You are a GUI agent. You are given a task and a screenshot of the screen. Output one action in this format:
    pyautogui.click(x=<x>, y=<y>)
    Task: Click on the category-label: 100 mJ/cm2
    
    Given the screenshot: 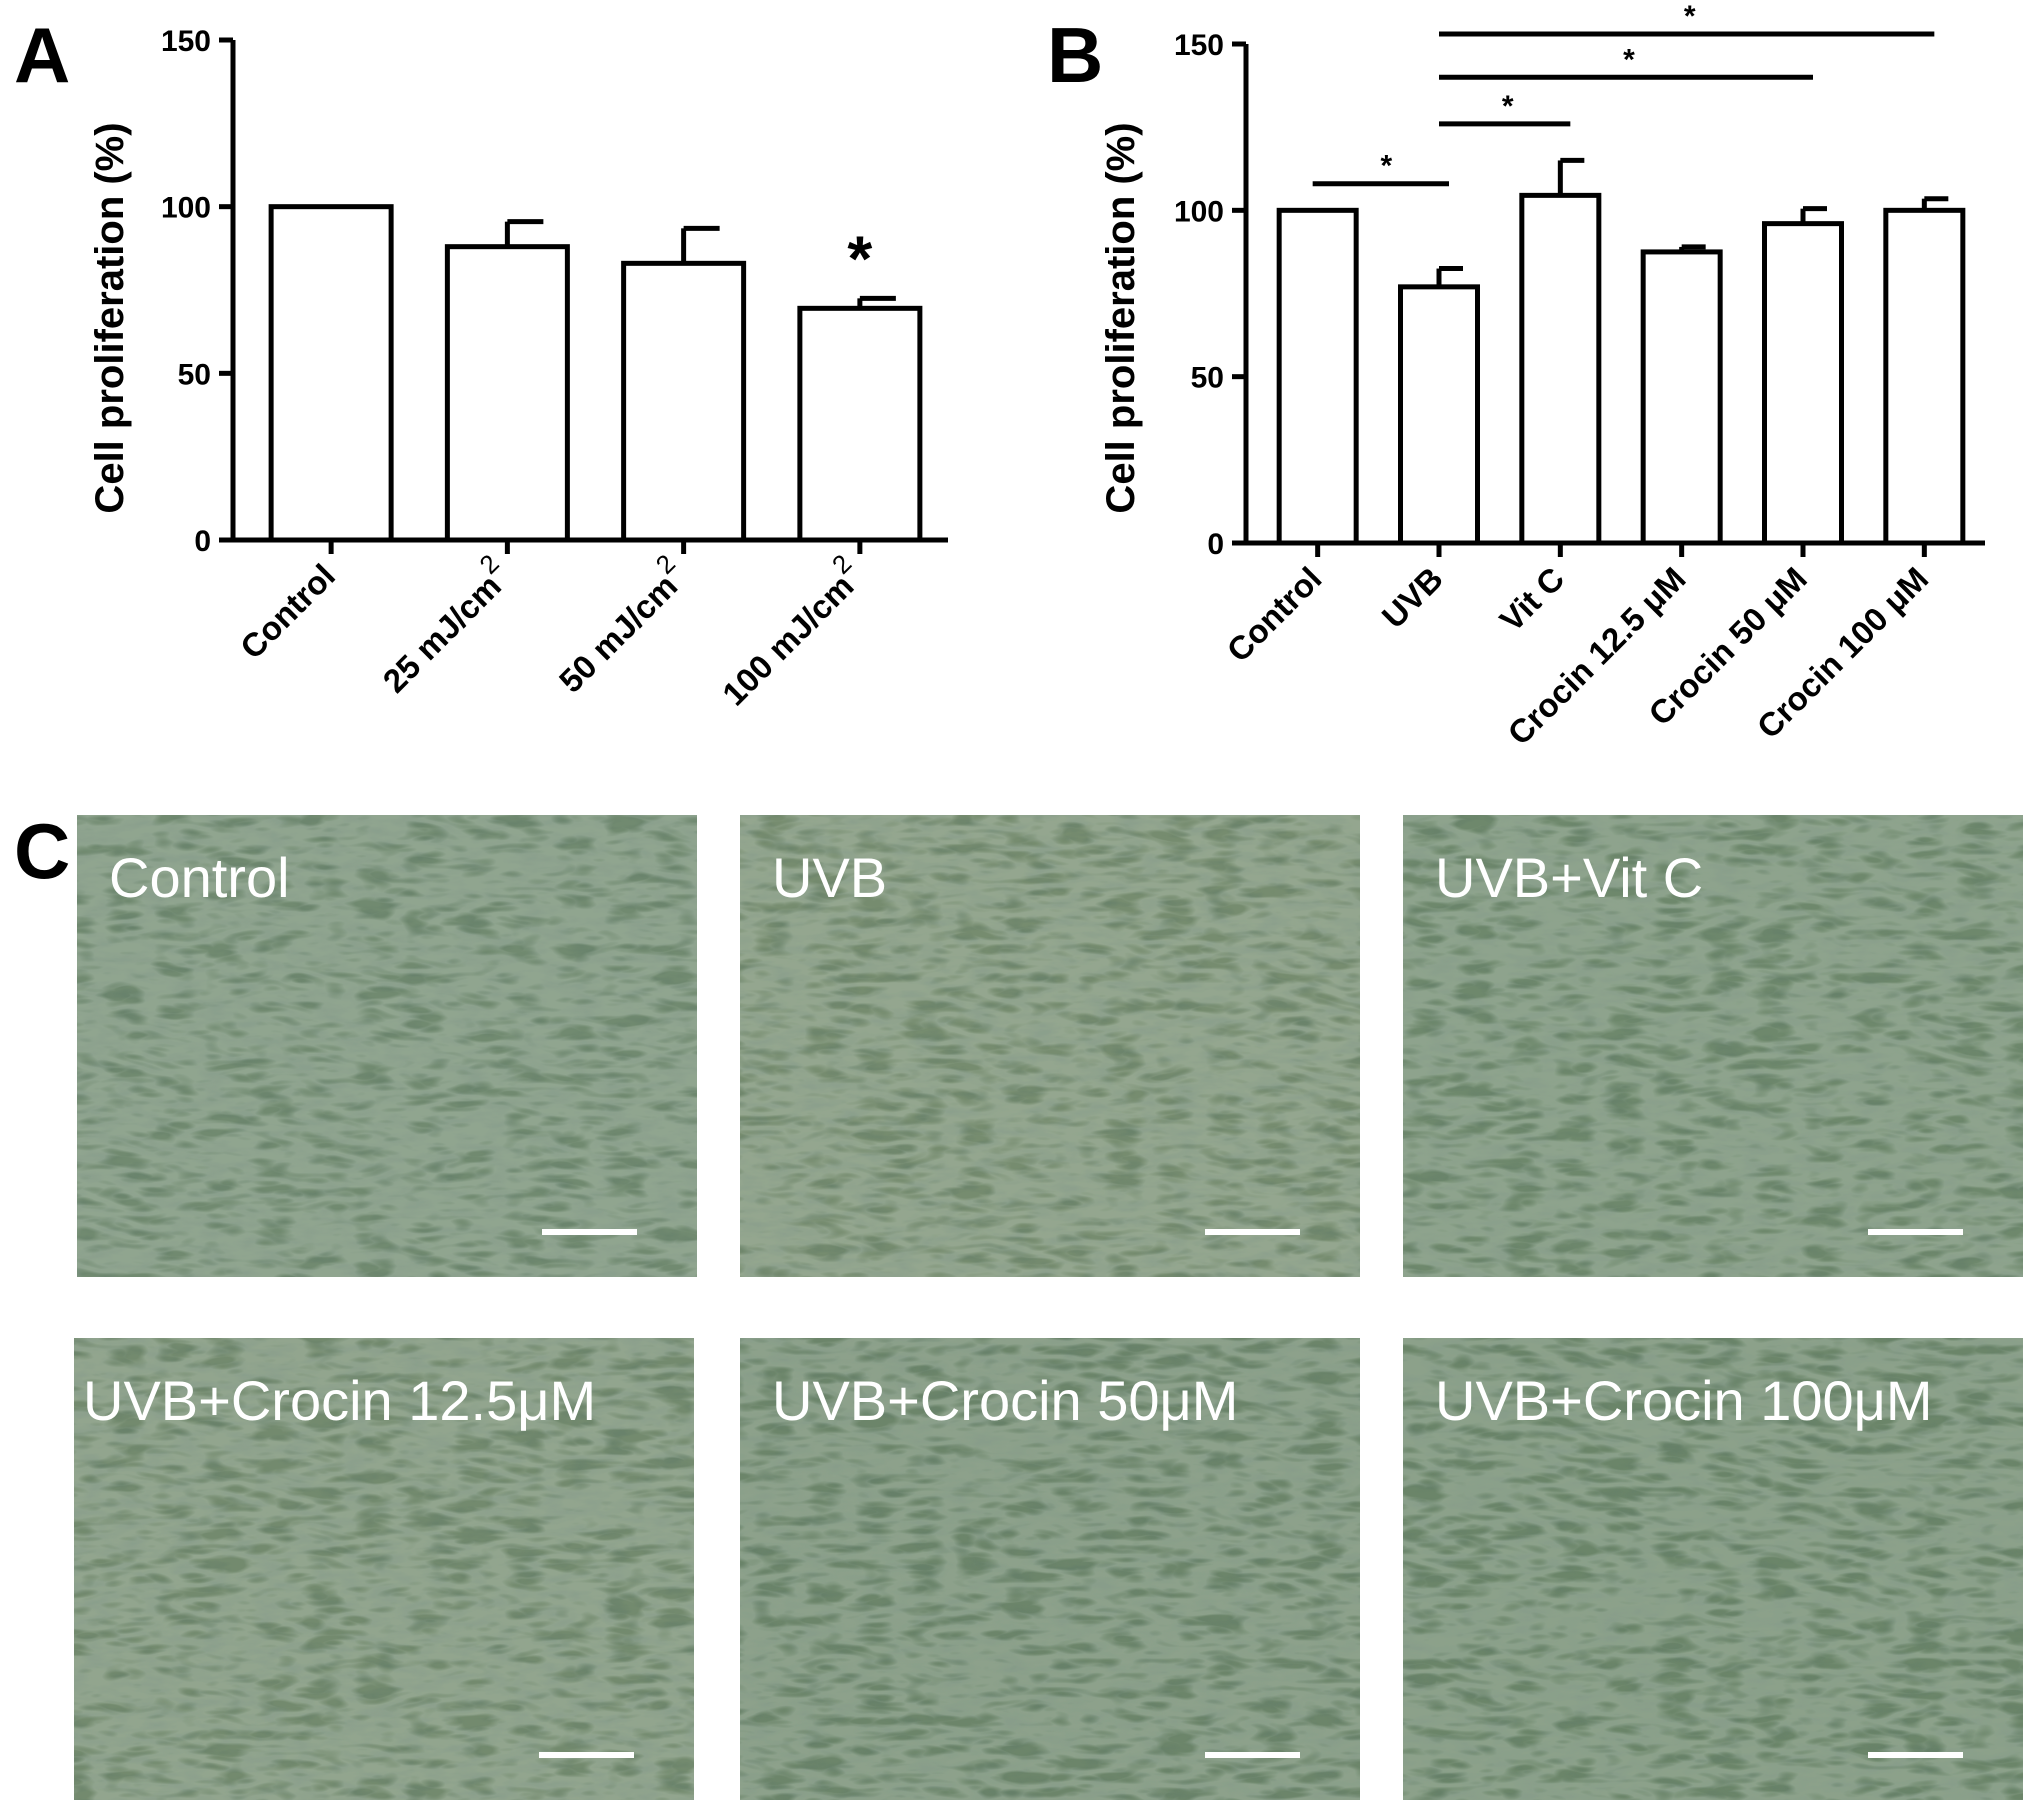 What is the action you would take?
    pyautogui.click(x=789, y=630)
    